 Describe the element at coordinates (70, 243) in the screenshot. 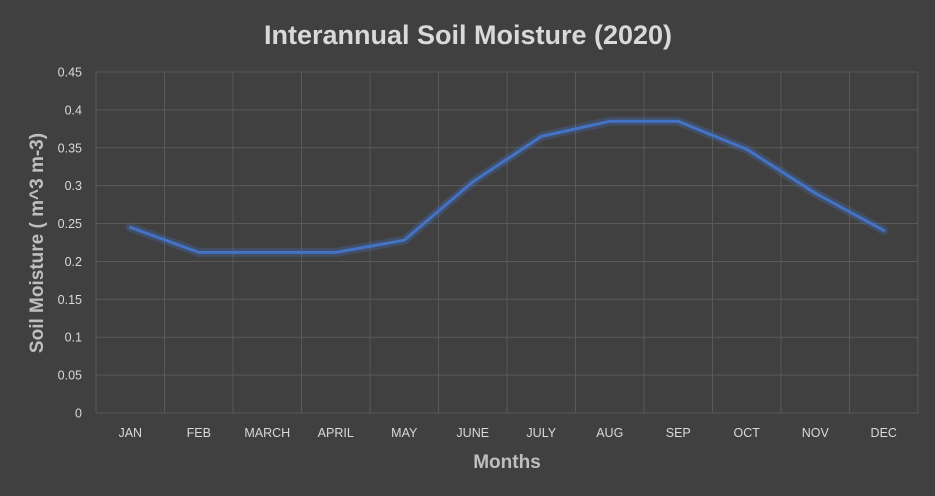

I see `y-axis-ticks: 0 0.05 0.1 0.15 0.2 0.25 0.3 0.35 0.4 0.45` at that location.